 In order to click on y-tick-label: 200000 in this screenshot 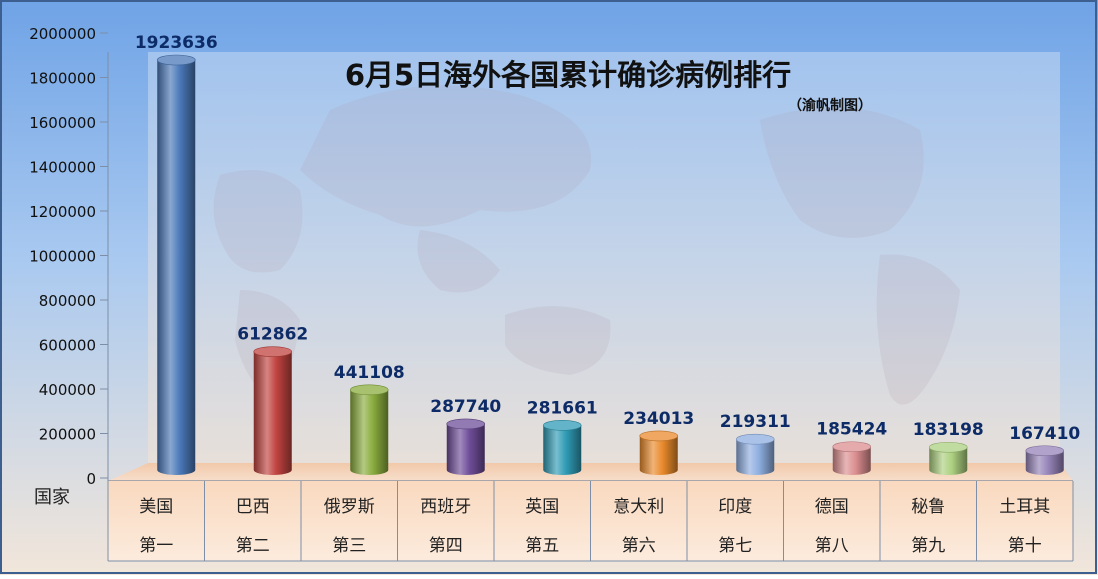, I will do `click(67, 435)`.